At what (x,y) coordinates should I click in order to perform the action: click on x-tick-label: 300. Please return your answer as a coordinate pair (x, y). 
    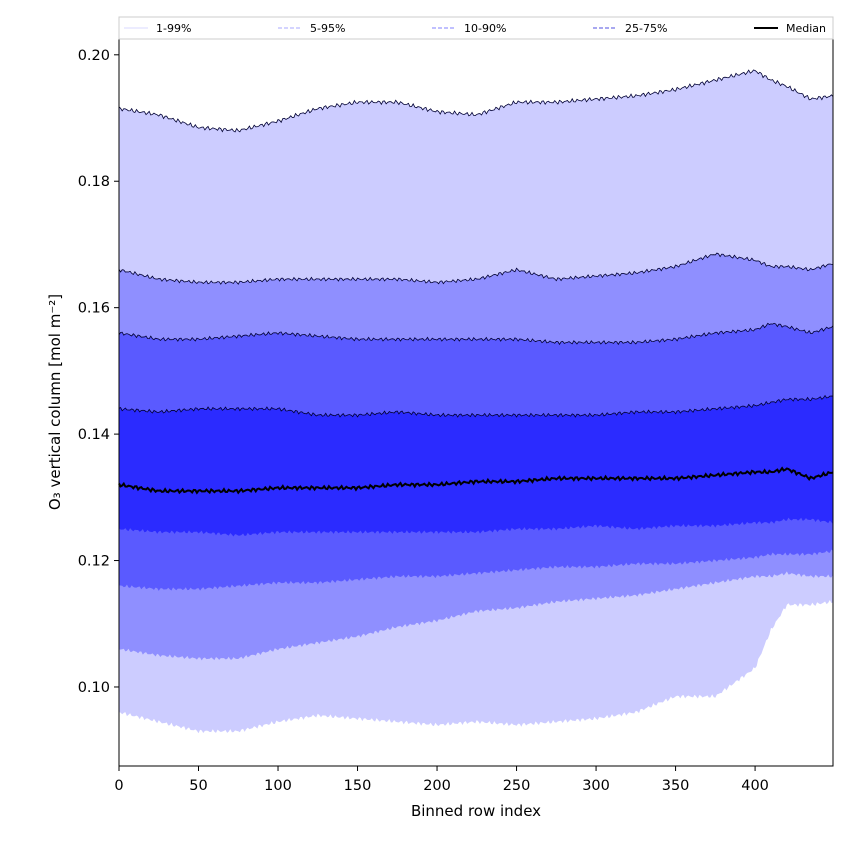
    Looking at the image, I should click on (596, 786).